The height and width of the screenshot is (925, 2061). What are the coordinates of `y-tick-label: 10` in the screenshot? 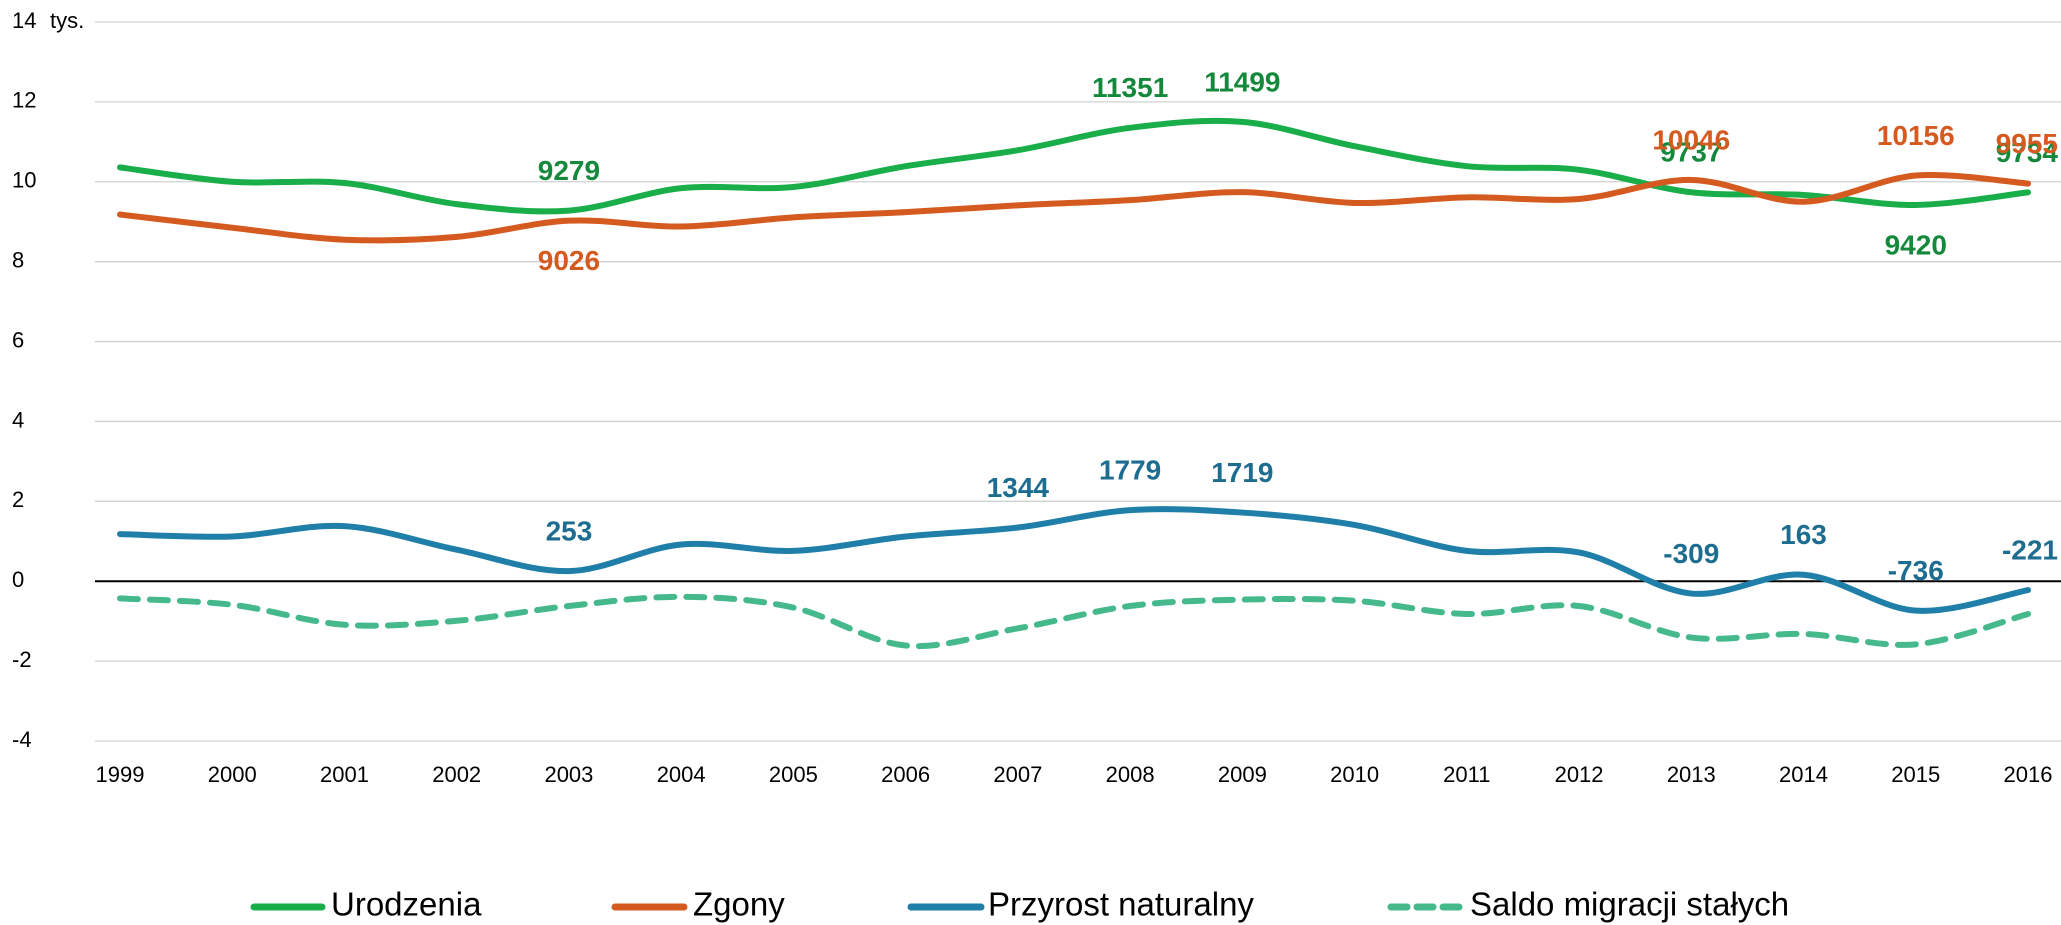 It's located at (24, 180).